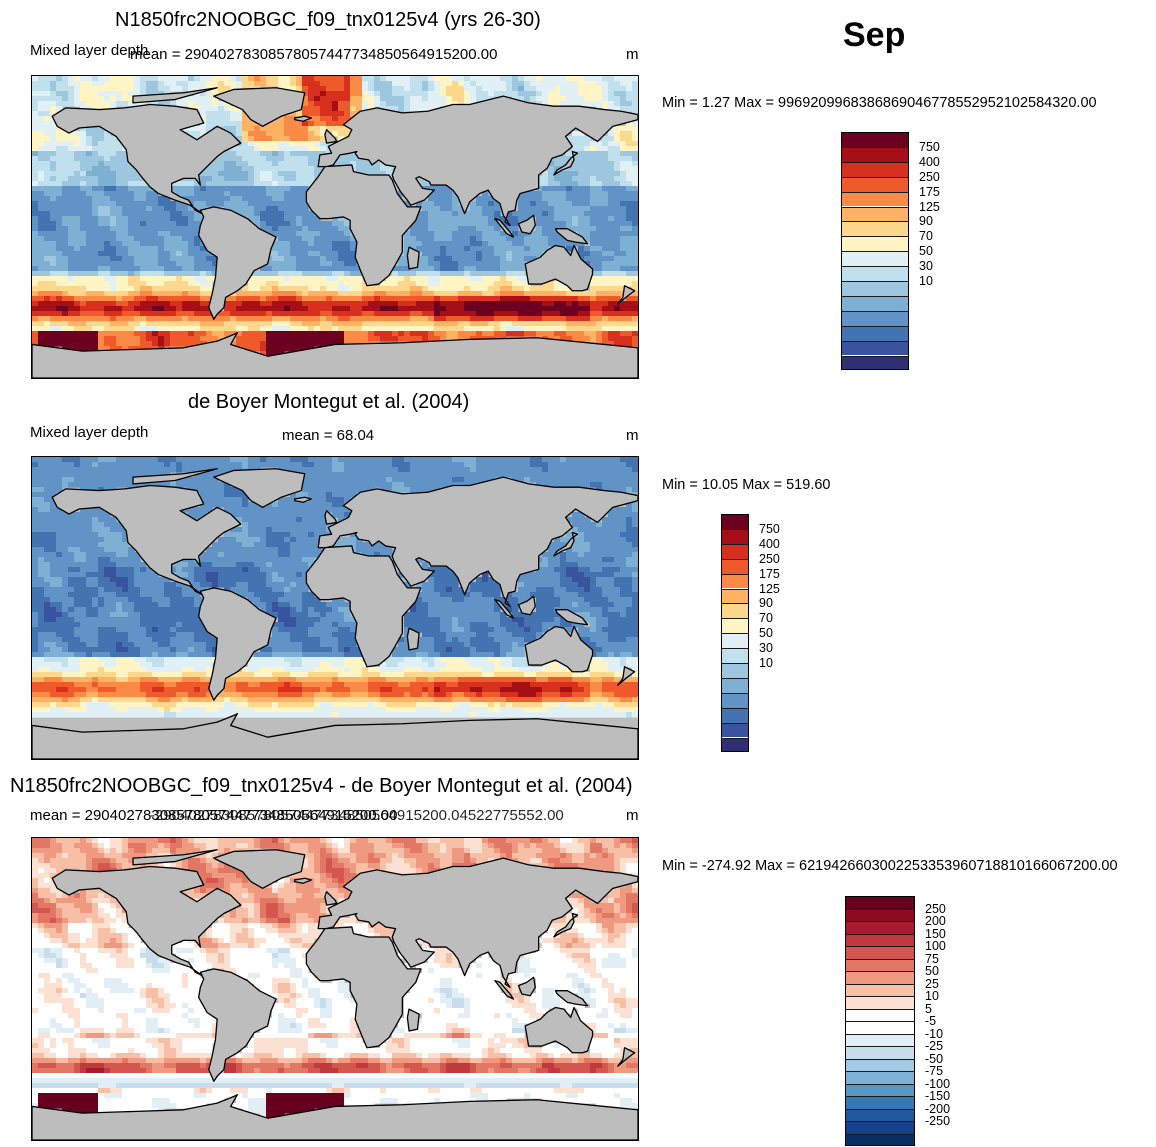 This screenshot has width=1156, height=1147. I want to click on colorbar-label: 150, so click(935, 933).